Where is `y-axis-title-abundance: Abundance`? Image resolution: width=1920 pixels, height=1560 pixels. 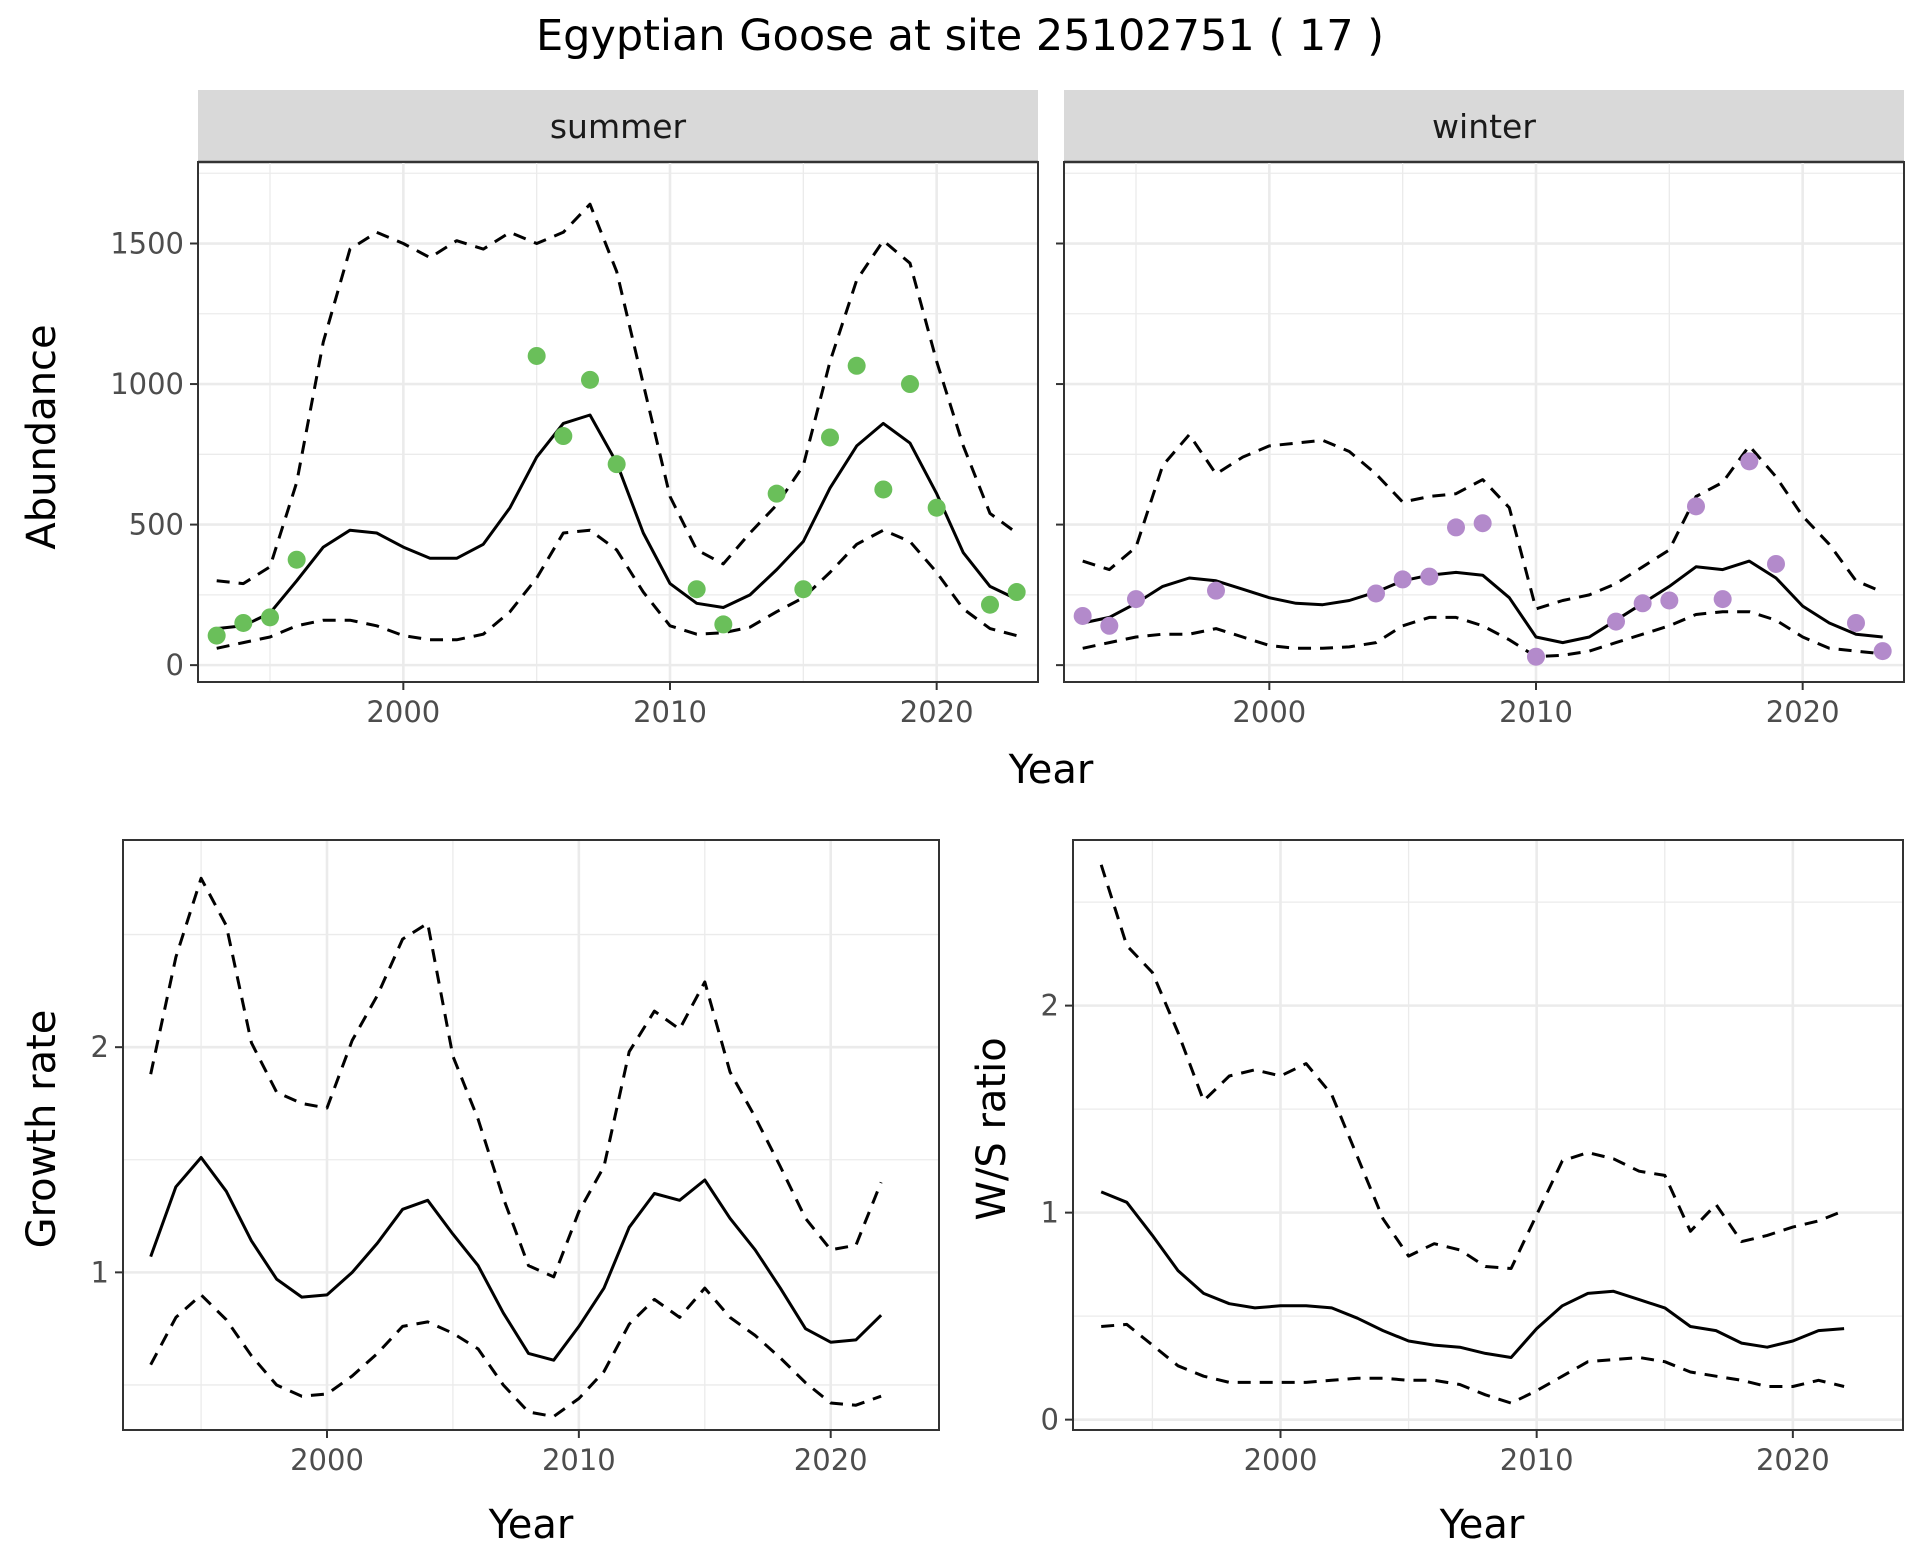
y-axis-title-abundance: Abundance is located at coordinates (42, 436).